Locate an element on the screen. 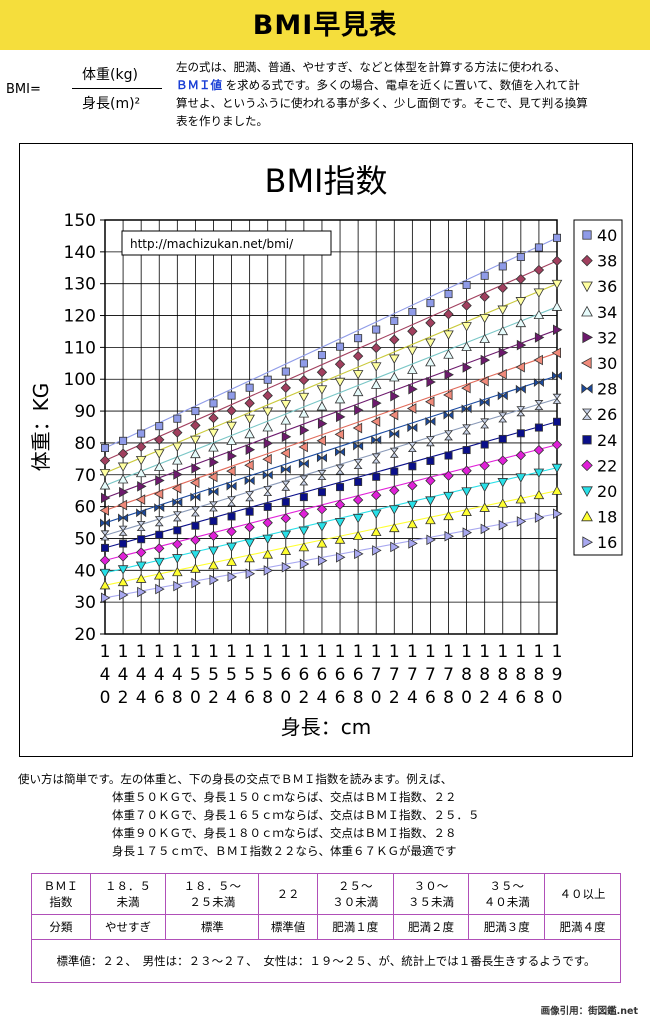 This screenshot has width=650, height=1020. description-line-4: 表を作りました。 is located at coordinates (222, 121).